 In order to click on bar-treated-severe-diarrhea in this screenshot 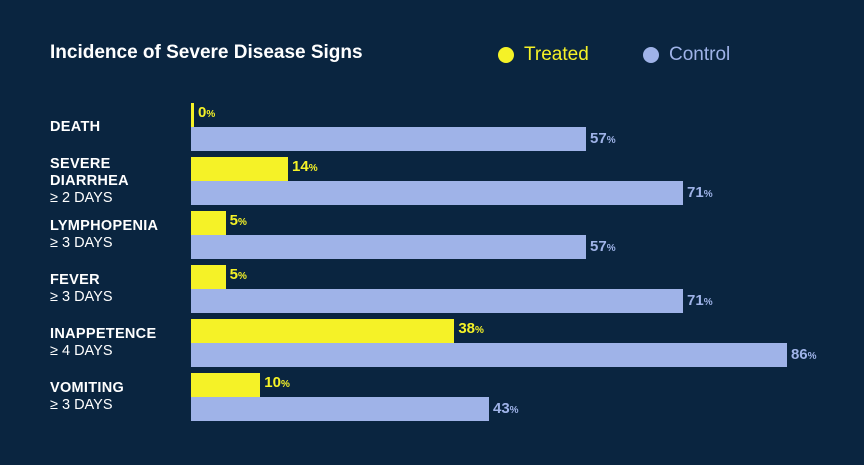, I will do `click(240, 169)`.